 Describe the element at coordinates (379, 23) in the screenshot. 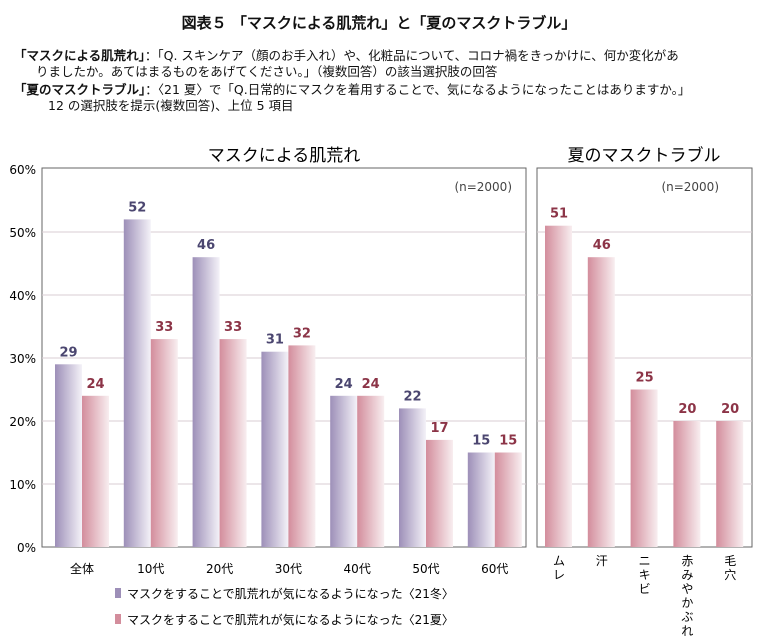

I see `figure-title: 図表５ 「マスクによる肌荒れ」と「夏のマスクトラブル」` at that location.